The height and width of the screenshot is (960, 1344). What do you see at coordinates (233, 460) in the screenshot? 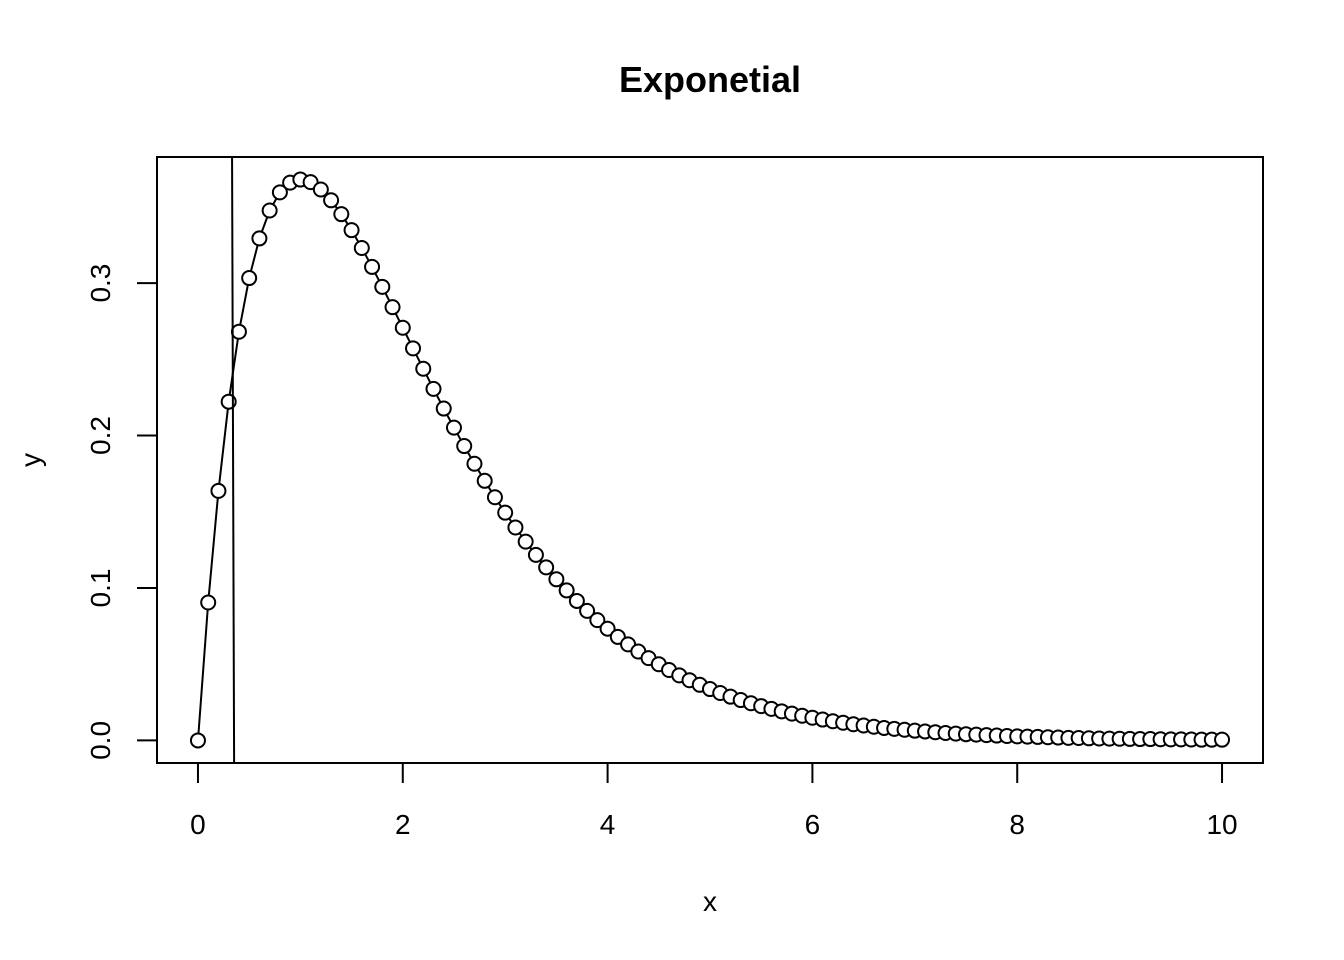
I see `vertical-line` at bounding box center [233, 460].